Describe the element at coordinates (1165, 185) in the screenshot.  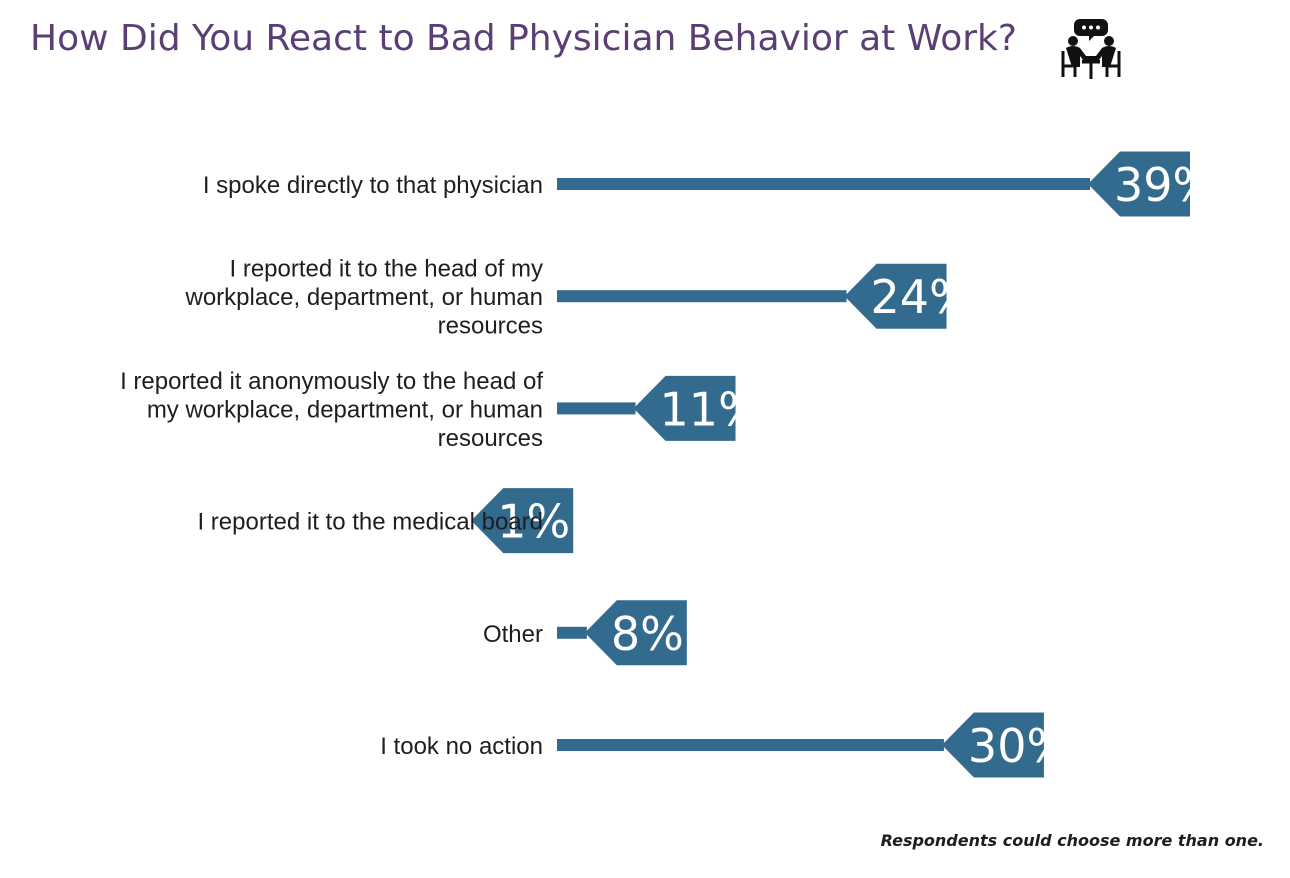
I see `bar-value-label: 39%` at that location.